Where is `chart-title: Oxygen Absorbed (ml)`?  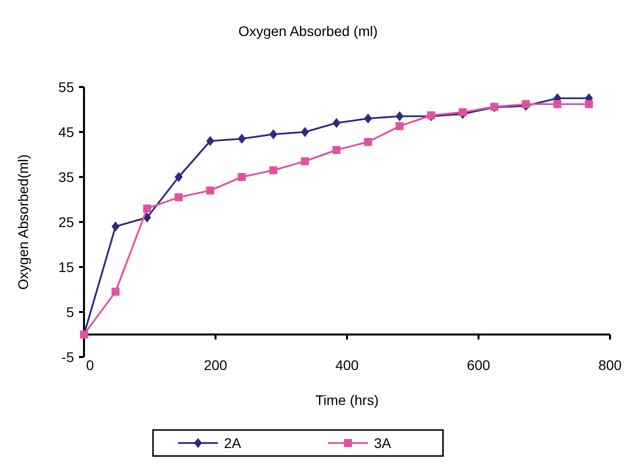 chart-title: Oxygen Absorbed (ml) is located at coordinates (308, 31).